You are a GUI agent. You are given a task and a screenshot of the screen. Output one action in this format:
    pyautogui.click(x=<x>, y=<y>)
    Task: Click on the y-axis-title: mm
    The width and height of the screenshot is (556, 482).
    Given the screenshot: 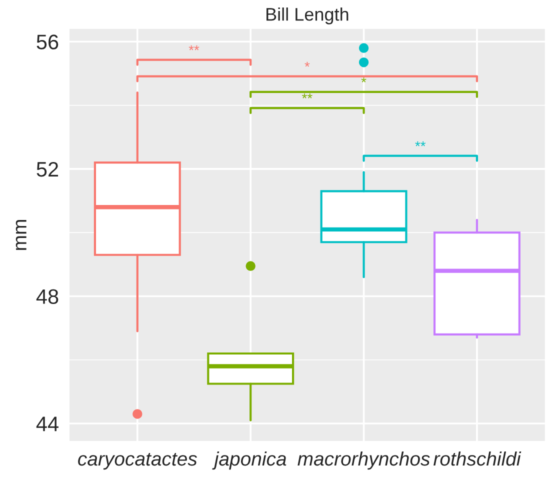 What is the action you would take?
    pyautogui.click(x=21, y=235)
    